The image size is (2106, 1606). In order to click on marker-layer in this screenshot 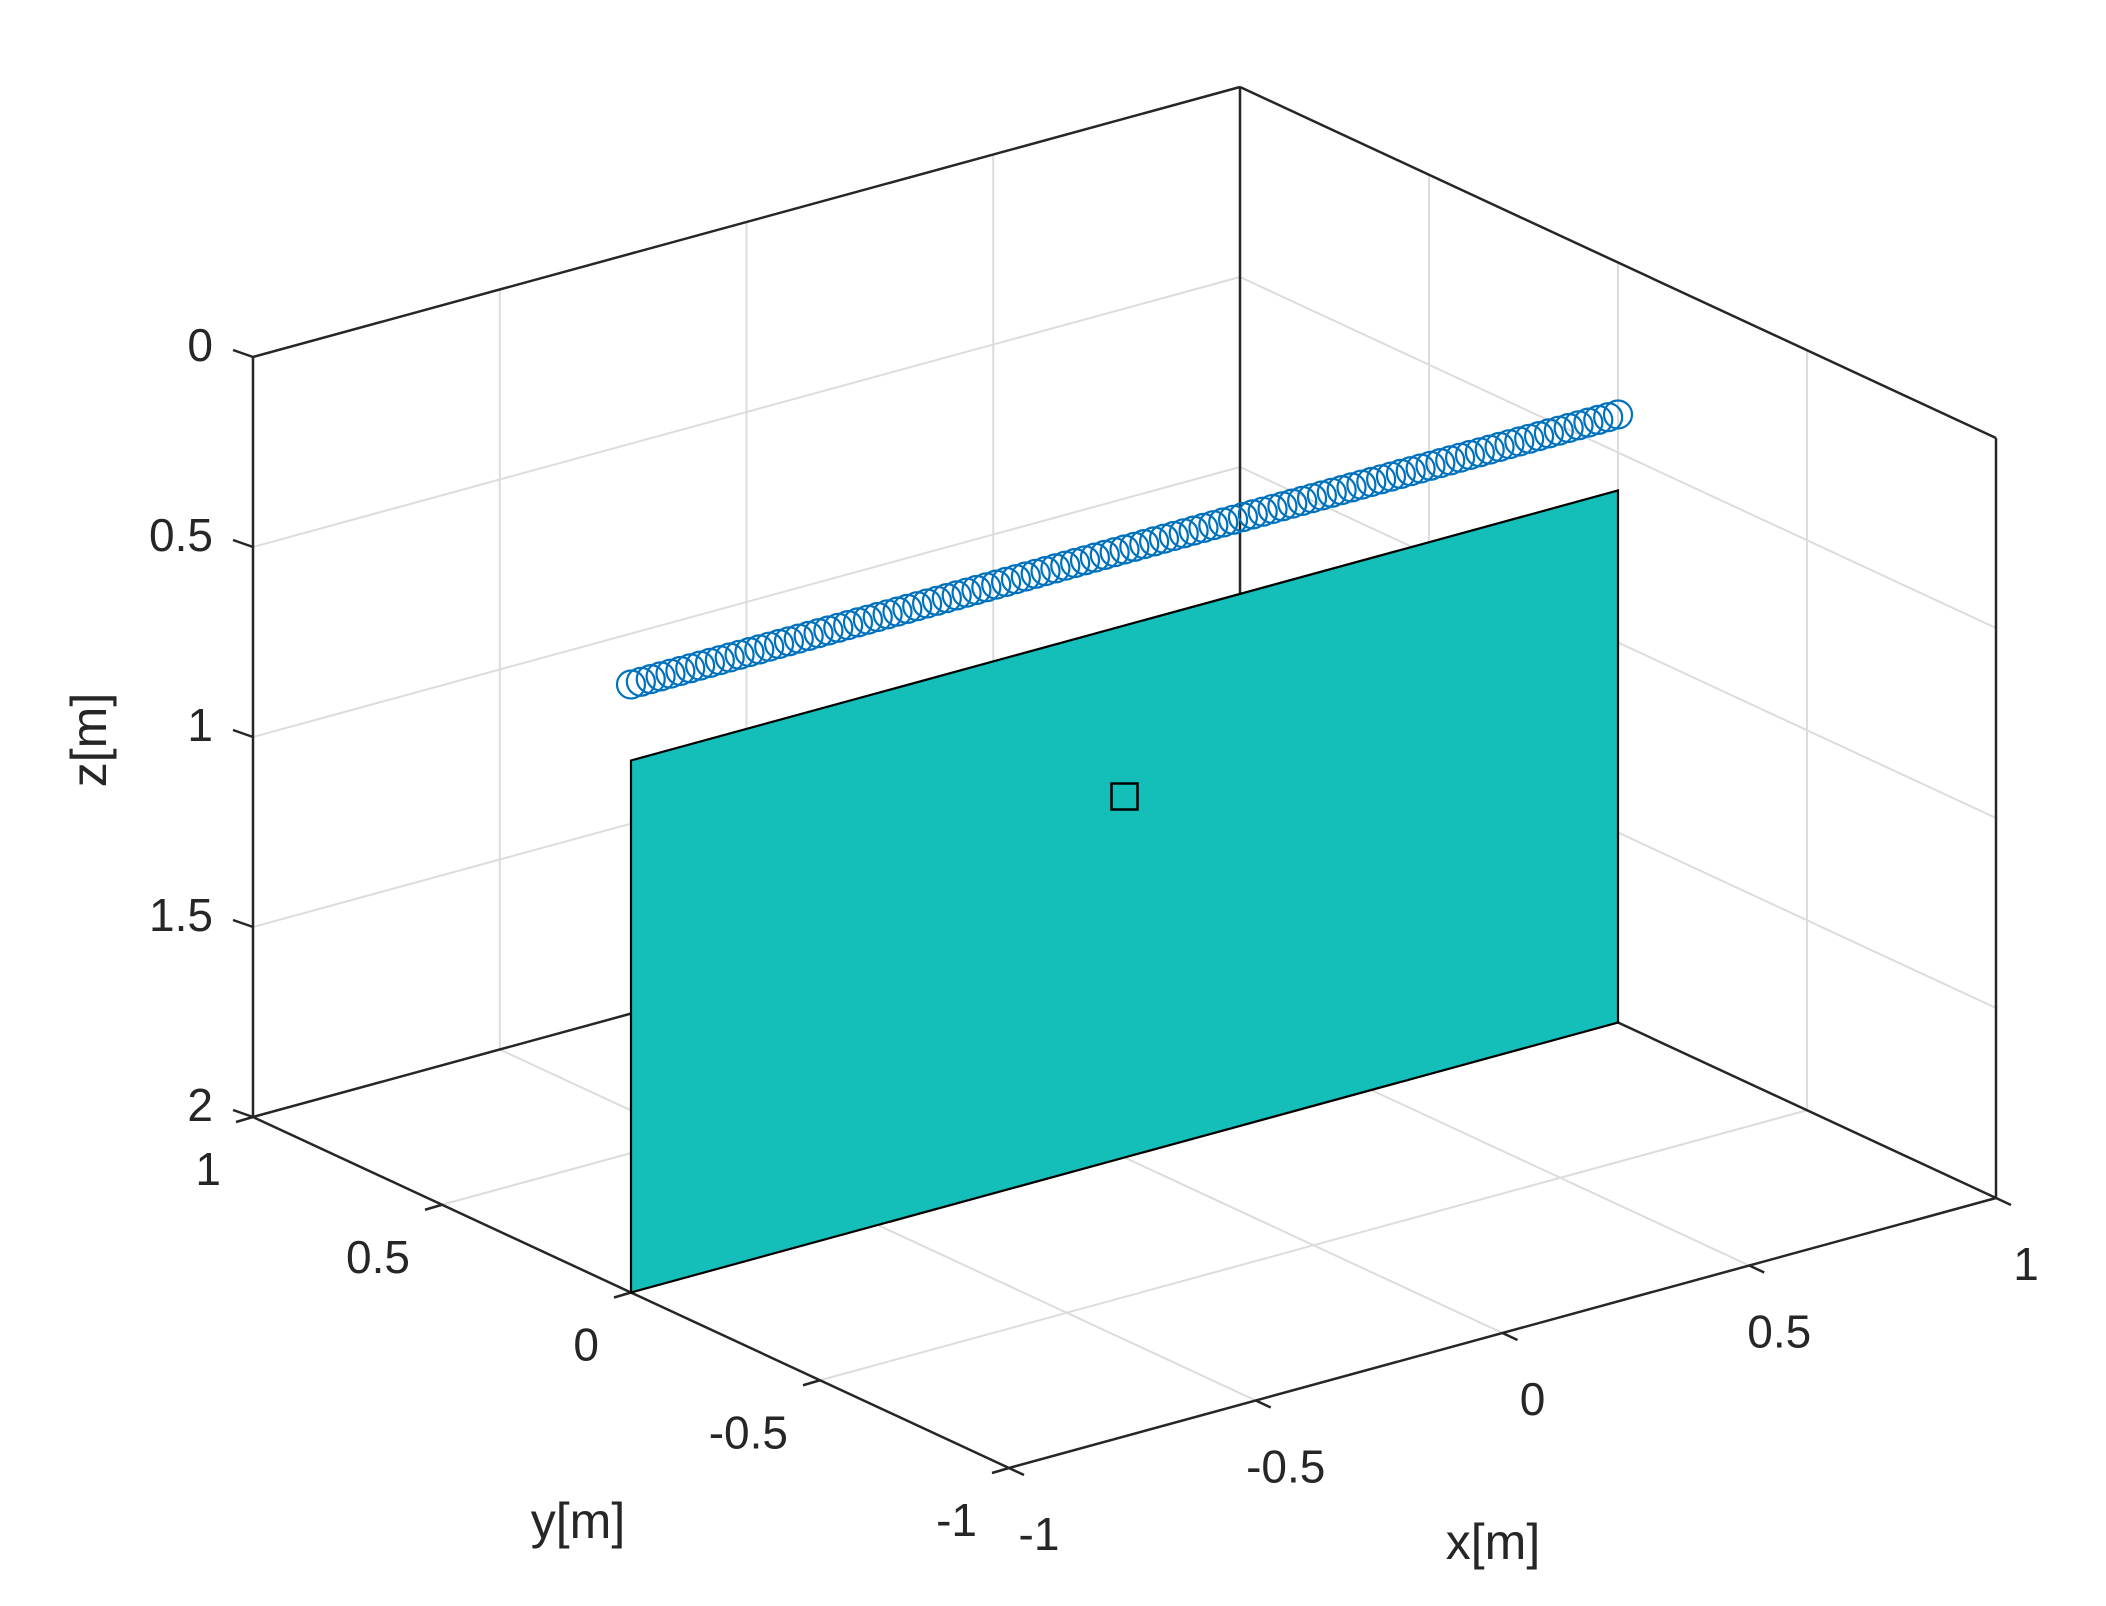, I will do `click(1124, 796)`.